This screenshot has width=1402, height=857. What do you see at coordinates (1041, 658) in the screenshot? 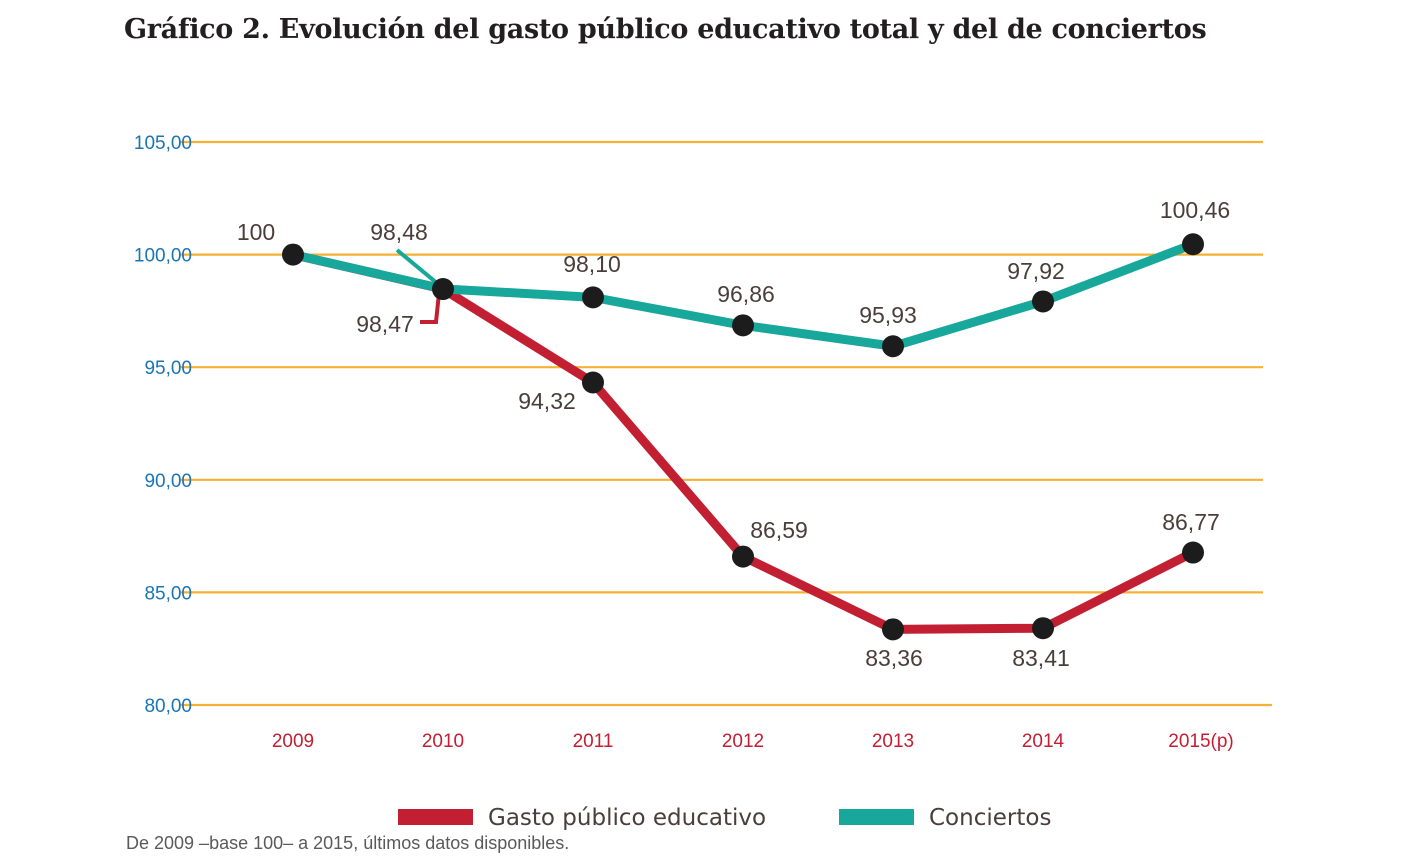
I see `data-label-gasto: 83,41` at bounding box center [1041, 658].